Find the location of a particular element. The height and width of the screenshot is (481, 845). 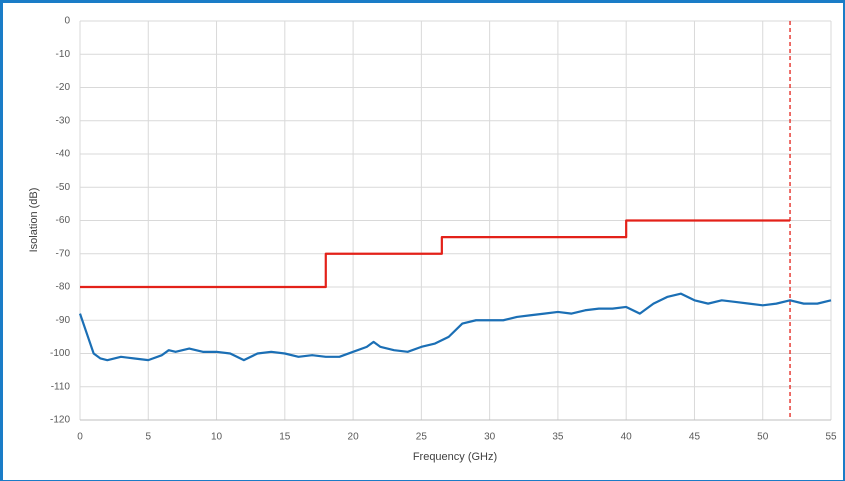

x-tick-label: 25 is located at coordinates (422, 437).